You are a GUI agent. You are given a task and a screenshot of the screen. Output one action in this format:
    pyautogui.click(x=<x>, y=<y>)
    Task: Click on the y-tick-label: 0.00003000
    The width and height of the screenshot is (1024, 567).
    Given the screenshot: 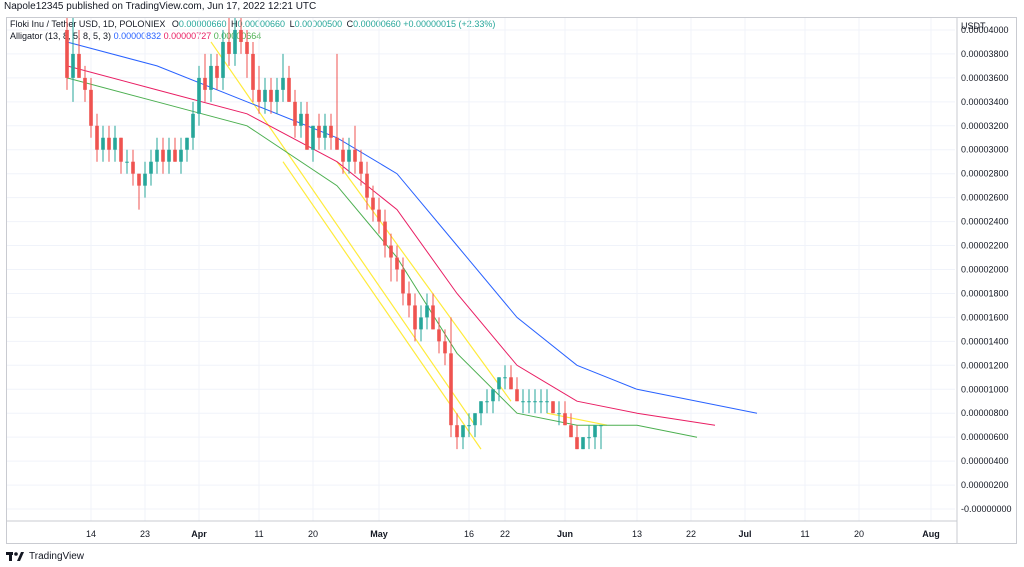 What is the action you would take?
    pyautogui.click(x=985, y=150)
    